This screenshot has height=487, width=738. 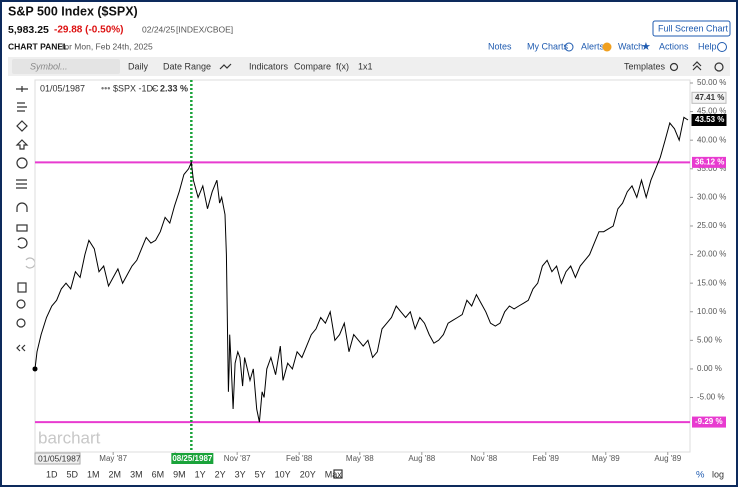 I want to click on full-screen-label: Full Screen Chart, so click(x=693, y=28).